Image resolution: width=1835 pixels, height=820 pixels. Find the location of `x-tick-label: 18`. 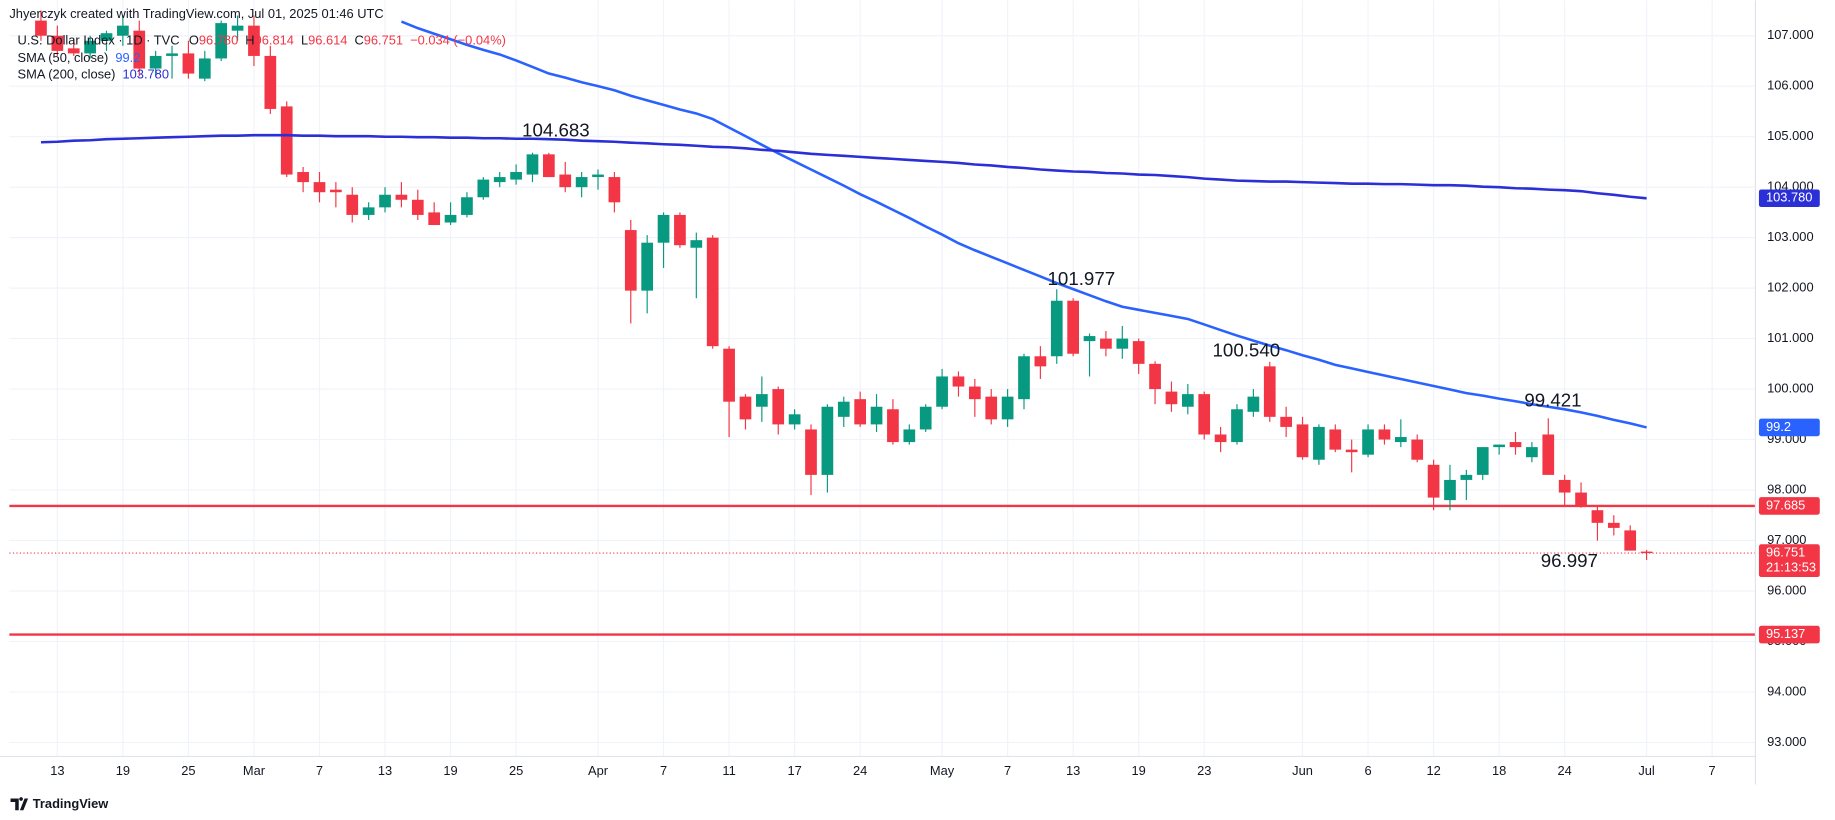

x-tick-label: 18 is located at coordinates (1499, 770).